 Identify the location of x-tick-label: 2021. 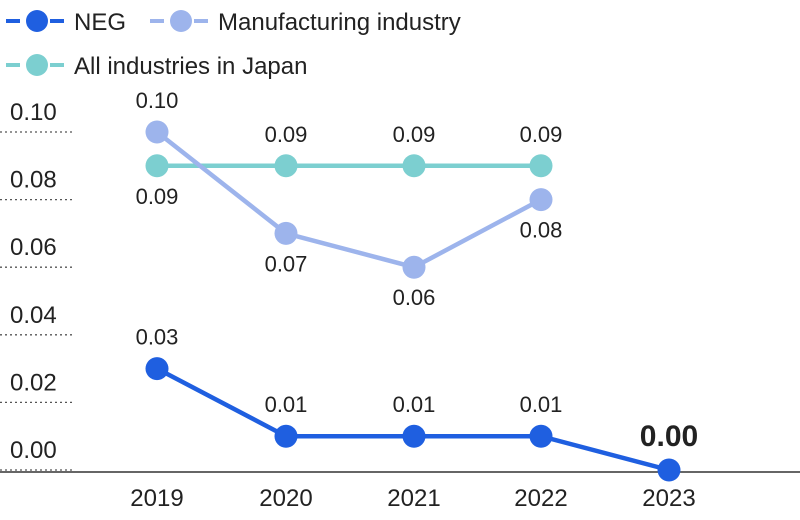
(413, 498).